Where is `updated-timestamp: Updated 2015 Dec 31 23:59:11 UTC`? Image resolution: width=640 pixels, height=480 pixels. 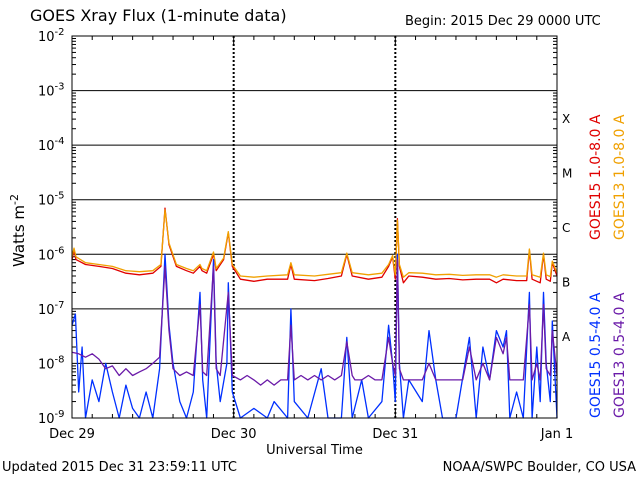
updated-timestamp: Updated 2015 Dec 31 23:59:11 UTC is located at coordinates (119, 467).